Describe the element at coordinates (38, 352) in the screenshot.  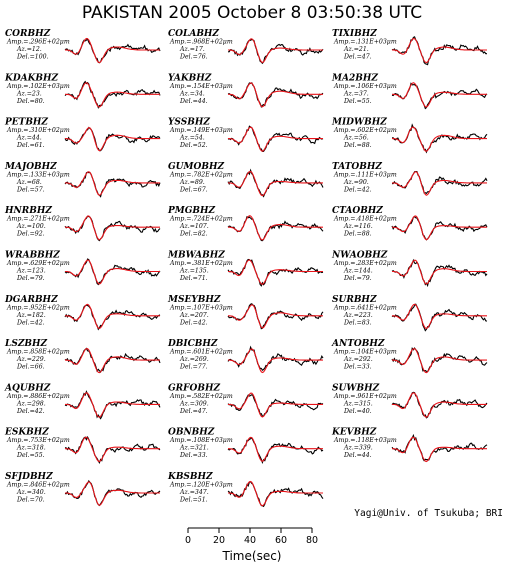
I see `station-amplitude: Amp.=.858E+02μm` at that location.